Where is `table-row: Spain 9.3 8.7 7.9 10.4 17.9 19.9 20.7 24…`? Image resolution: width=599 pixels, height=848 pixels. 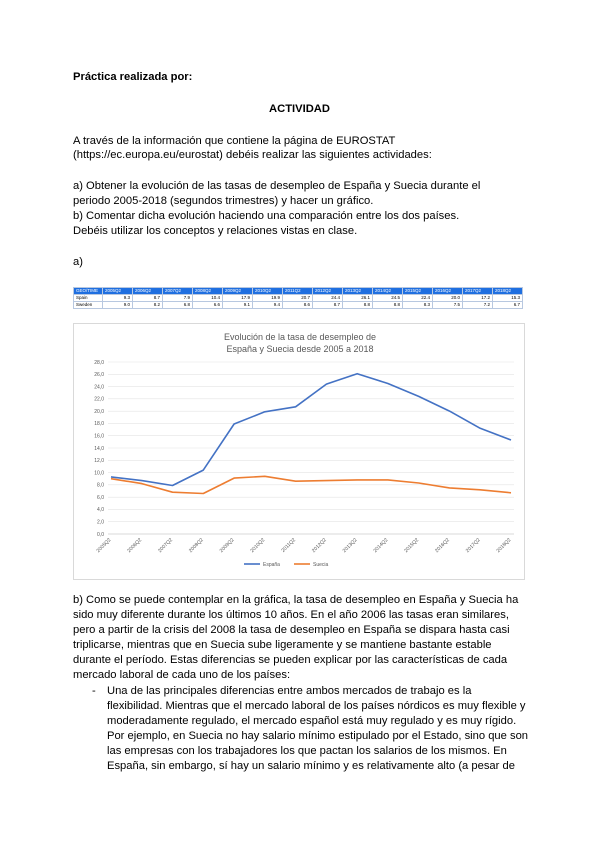
table-row: Spain 9.3 8.7 7.9 10.4 17.9 19.9 20.7 24… is located at coordinates (298, 298).